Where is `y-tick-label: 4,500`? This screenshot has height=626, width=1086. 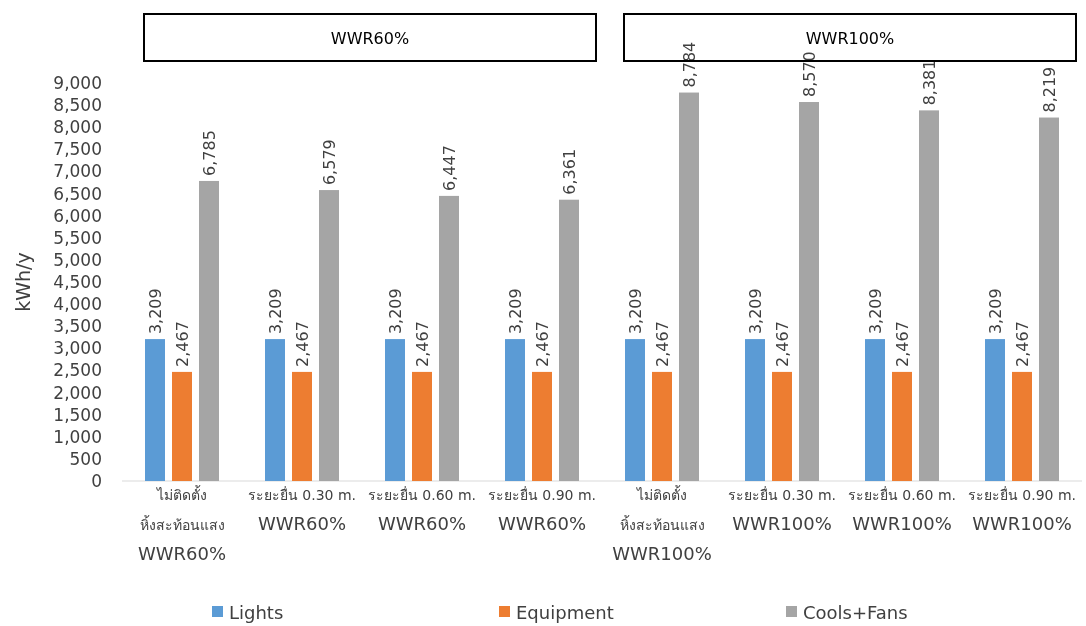
y-tick-label: 4,500 is located at coordinates (77, 282).